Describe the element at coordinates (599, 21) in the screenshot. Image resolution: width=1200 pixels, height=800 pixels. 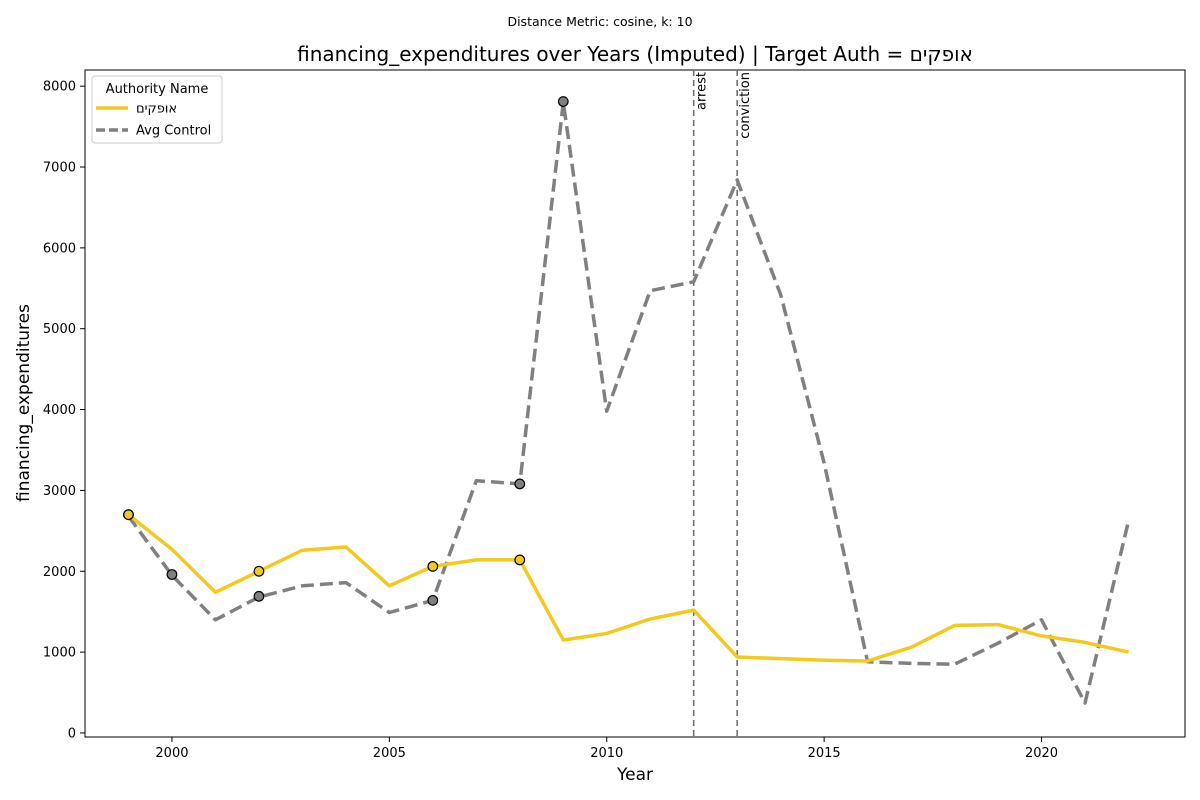
I see `figure-suptitle: Distance Metric: cosine, k: 10` at that location.